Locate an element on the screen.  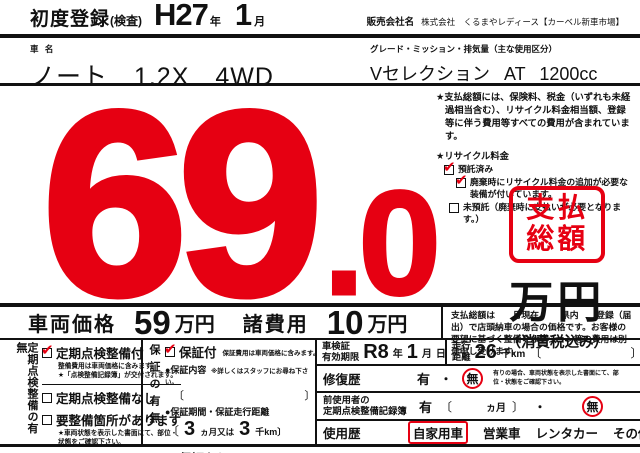
maintenance-needed-checkbox is located at coordinates (47, 419).